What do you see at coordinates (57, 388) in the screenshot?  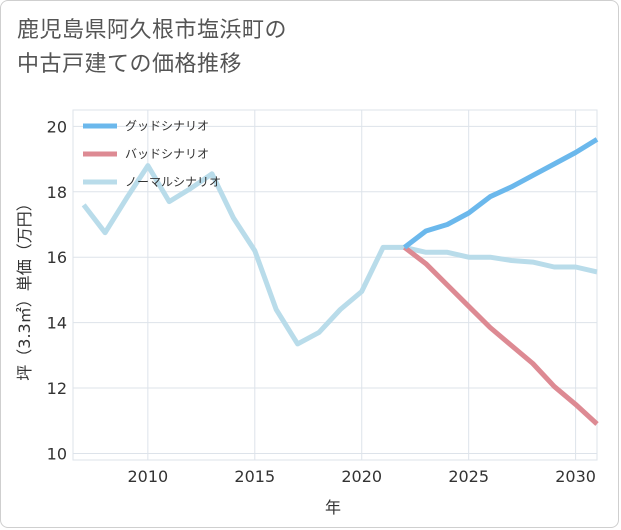 I see `y-tick-label: 12` at bounding box center [57, 388].